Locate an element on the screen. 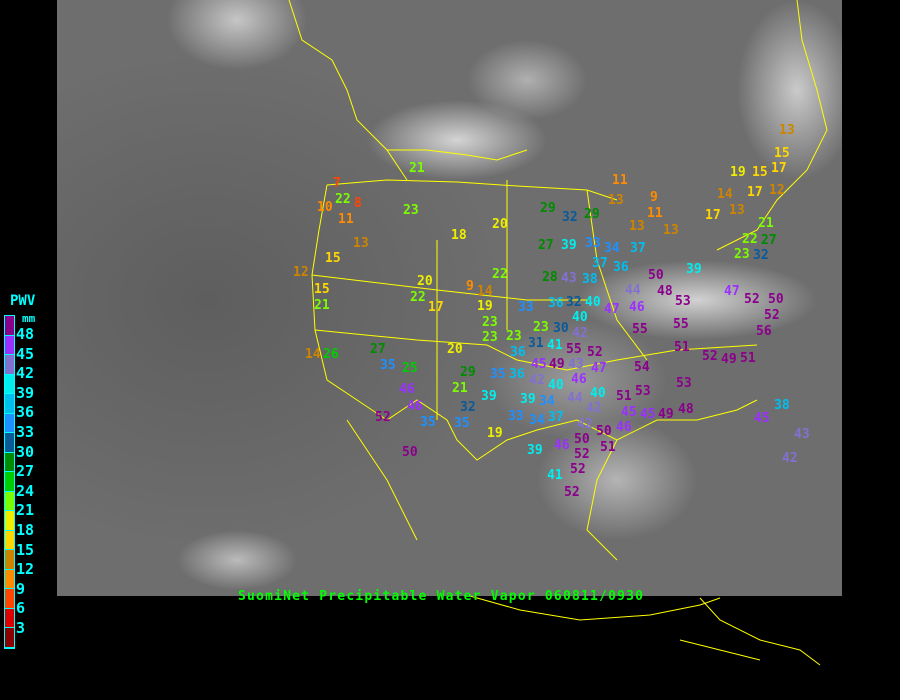 The width and height of the screenshot is (900, 700). legend-tick: 6 is located at coordinates (21, 608).